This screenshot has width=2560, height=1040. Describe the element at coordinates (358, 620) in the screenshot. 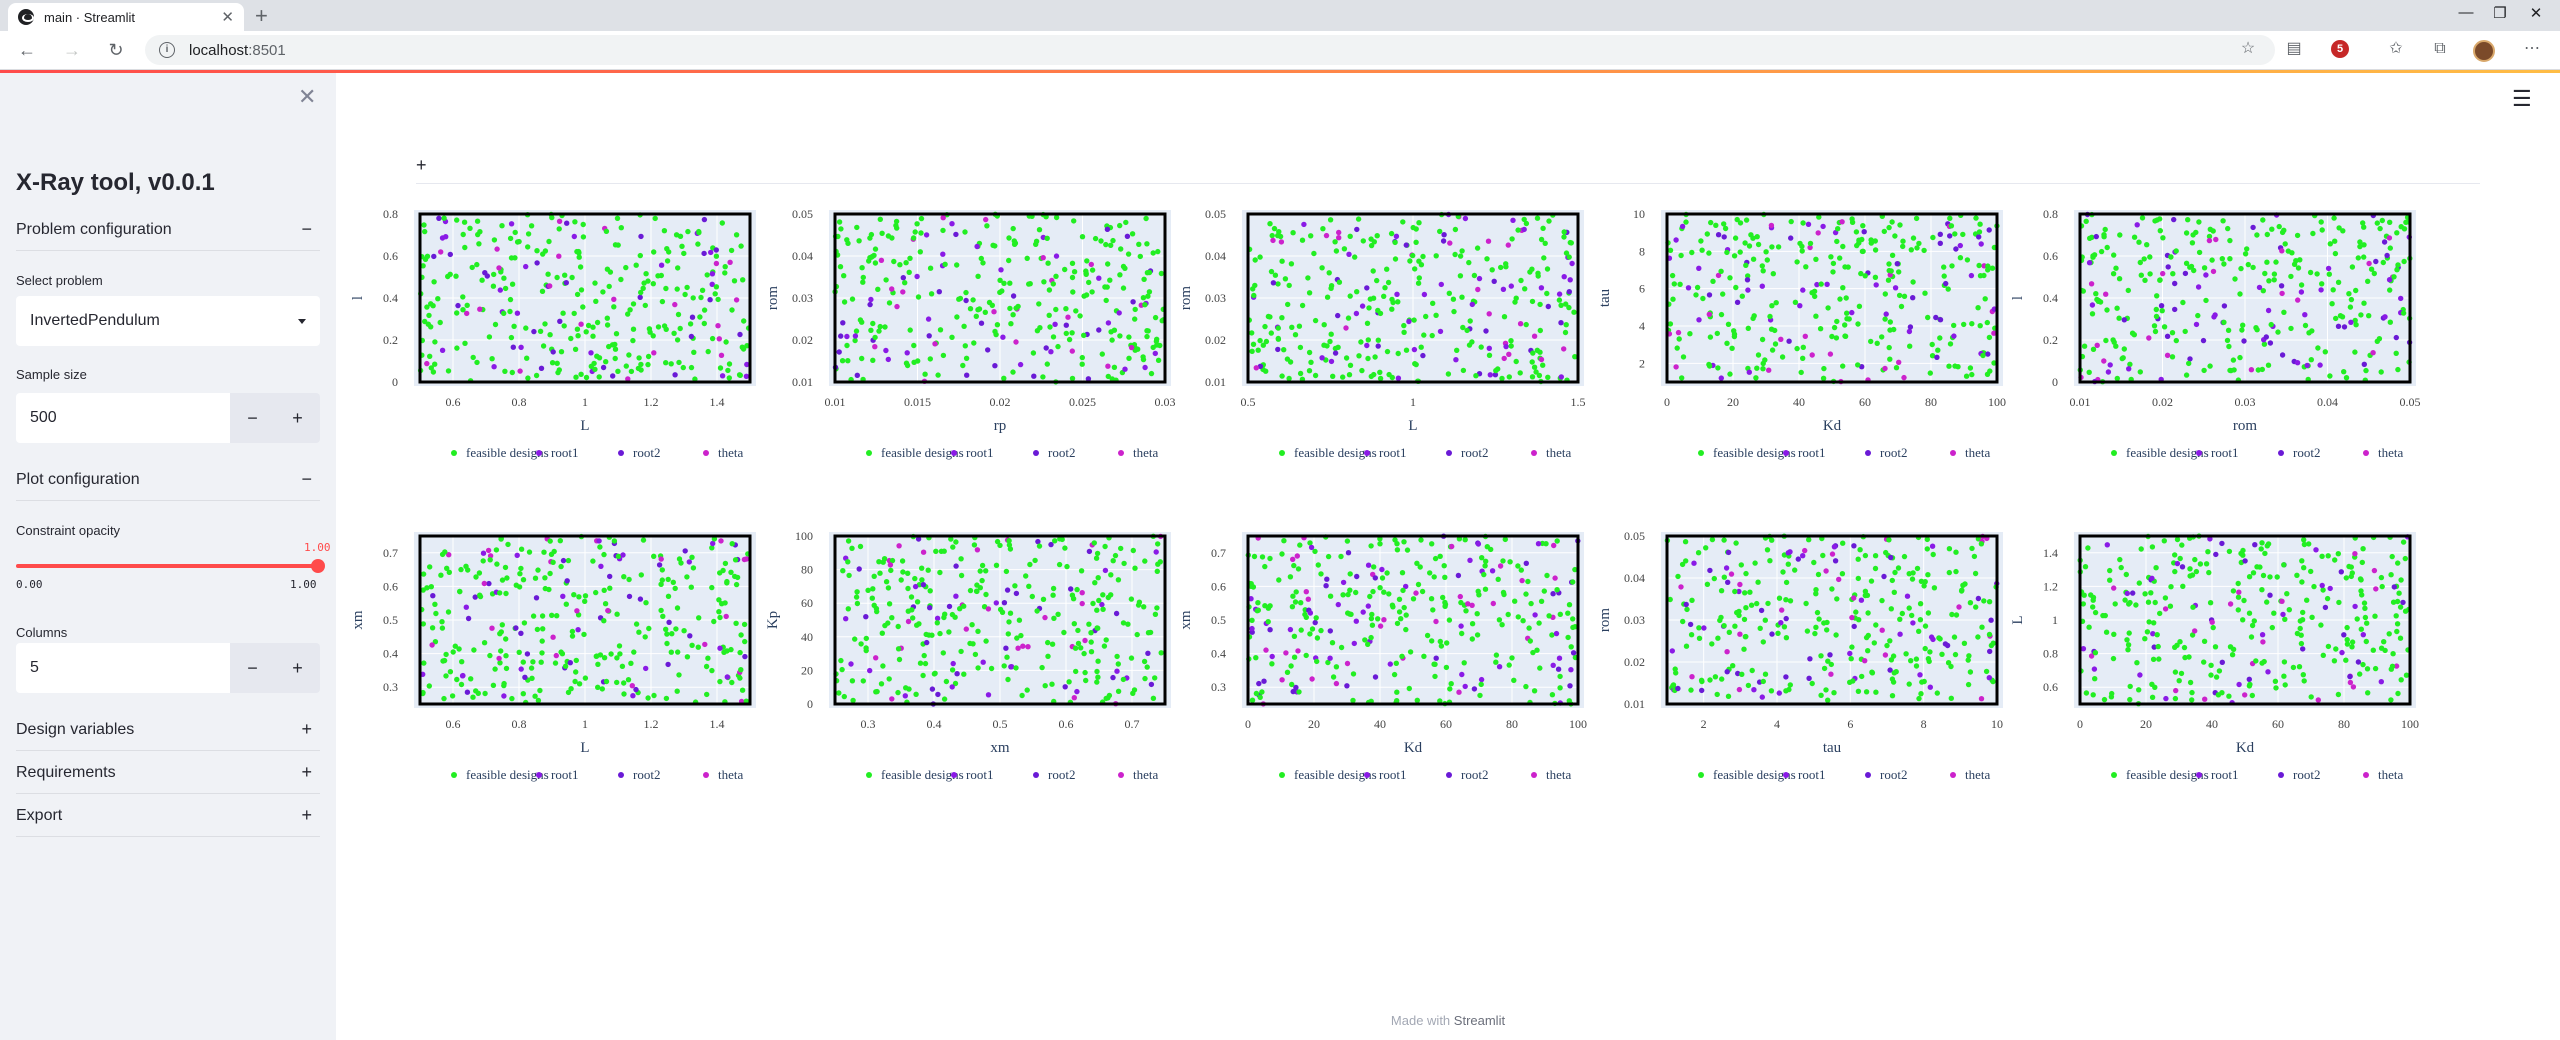

I see `y-axis-label: xm` at that location.